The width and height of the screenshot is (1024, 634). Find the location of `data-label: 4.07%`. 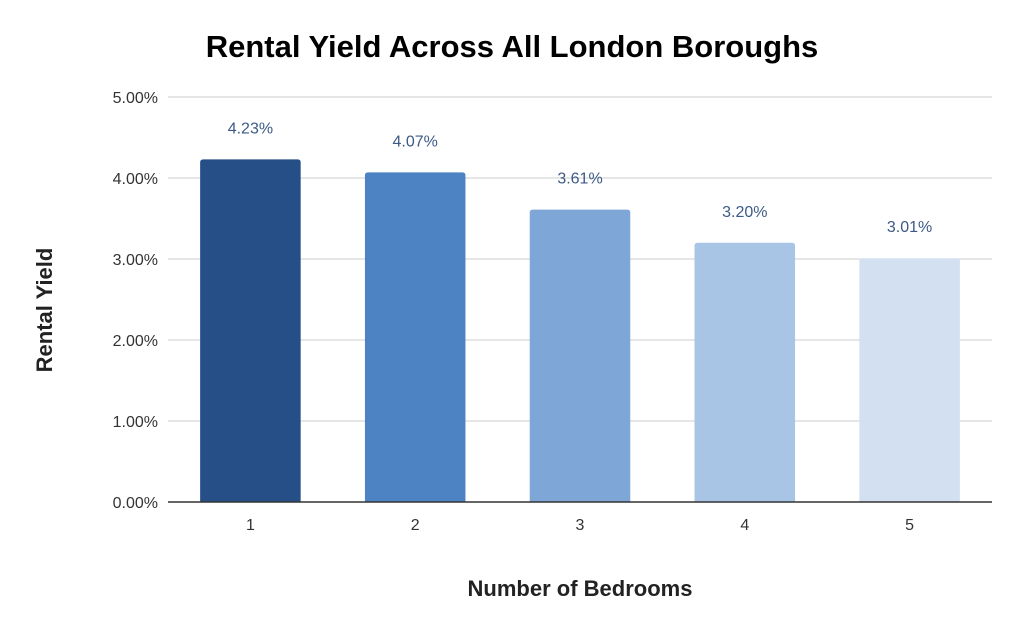

data-label: 4.07% is located at coordinates (415, 141).